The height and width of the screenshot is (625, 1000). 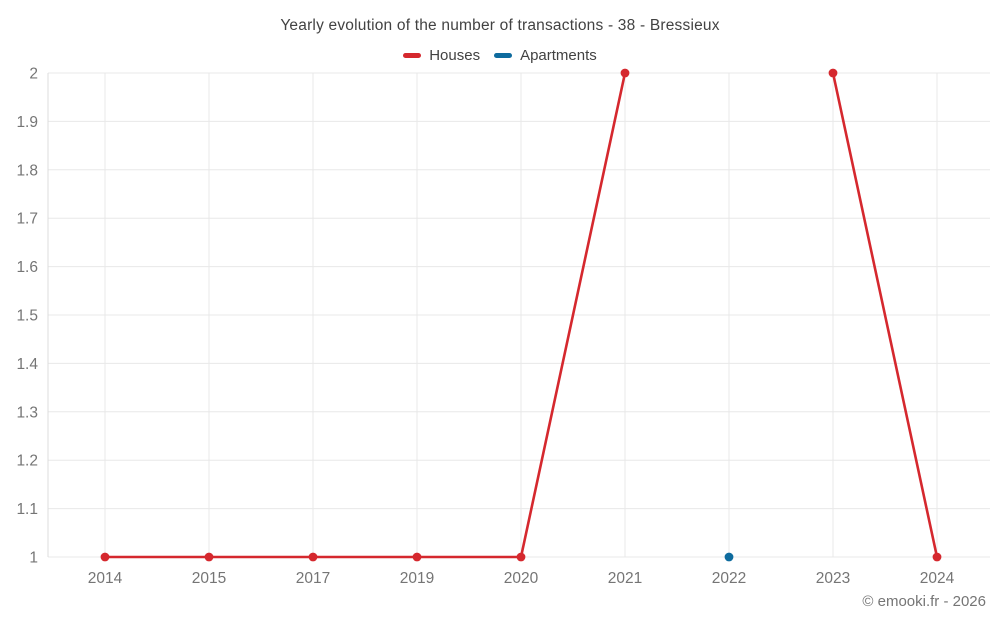 I want to click on x-axis-tick-label: 2022, so click(x=729, y=578).